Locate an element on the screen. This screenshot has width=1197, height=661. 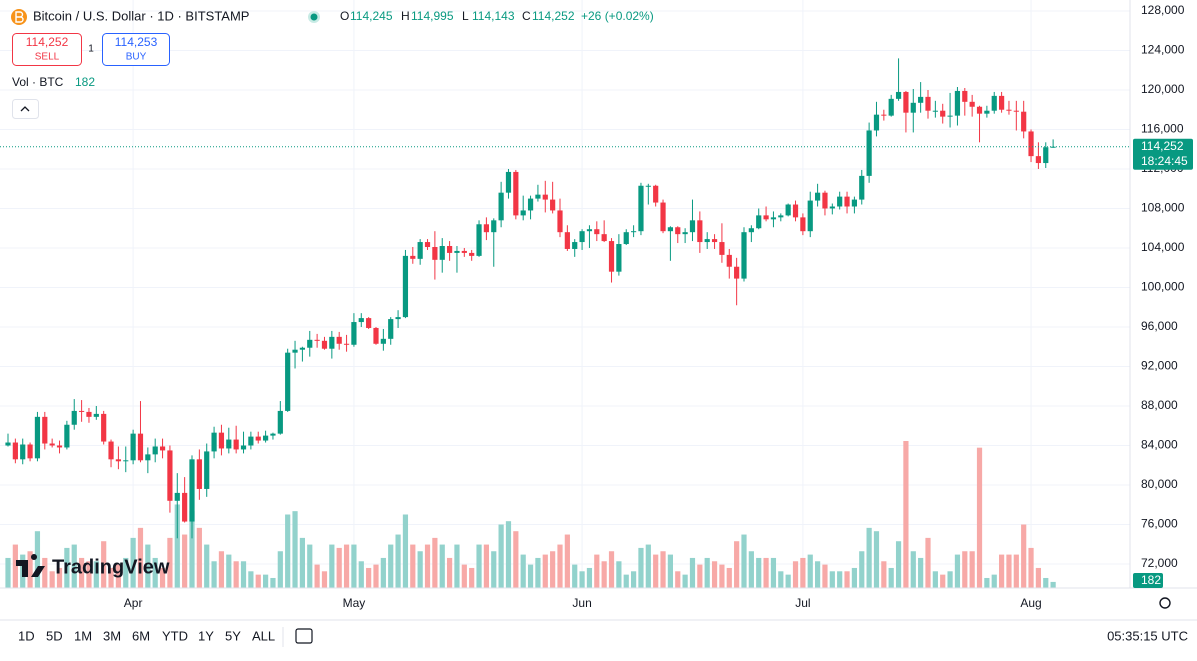
collapse-icon is located at coordinates (25, 109).